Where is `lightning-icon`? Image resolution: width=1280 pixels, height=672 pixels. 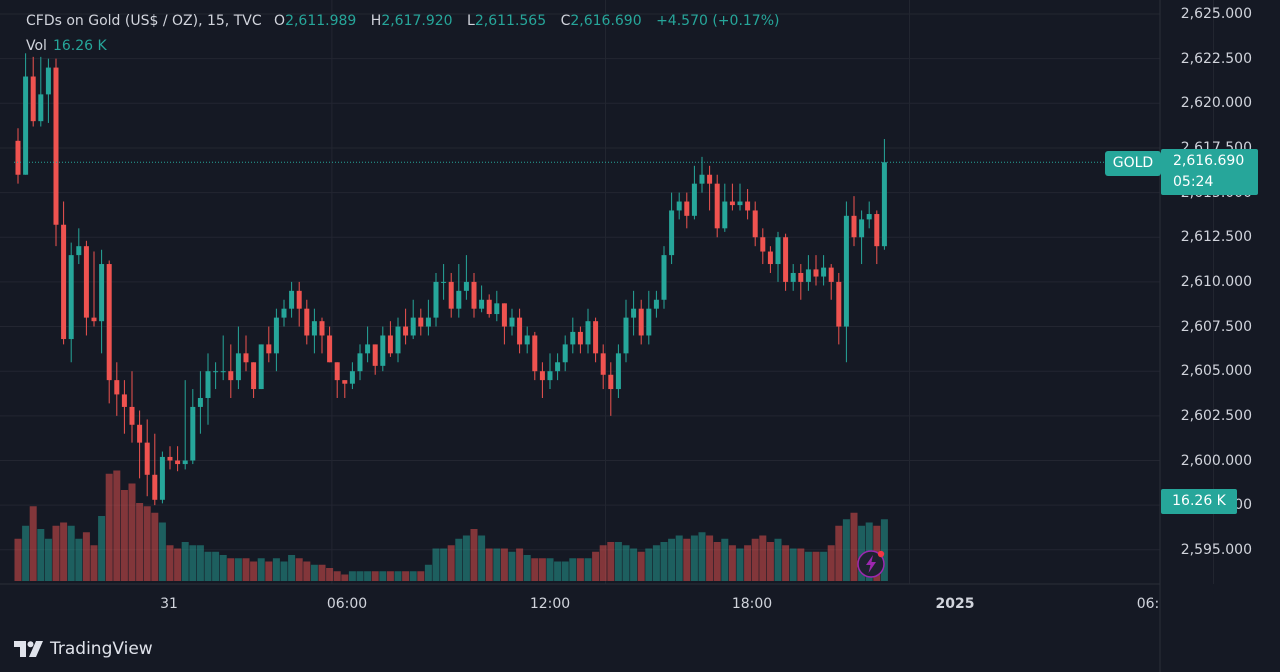 lightning-icon is located at coordinates (871, 564).